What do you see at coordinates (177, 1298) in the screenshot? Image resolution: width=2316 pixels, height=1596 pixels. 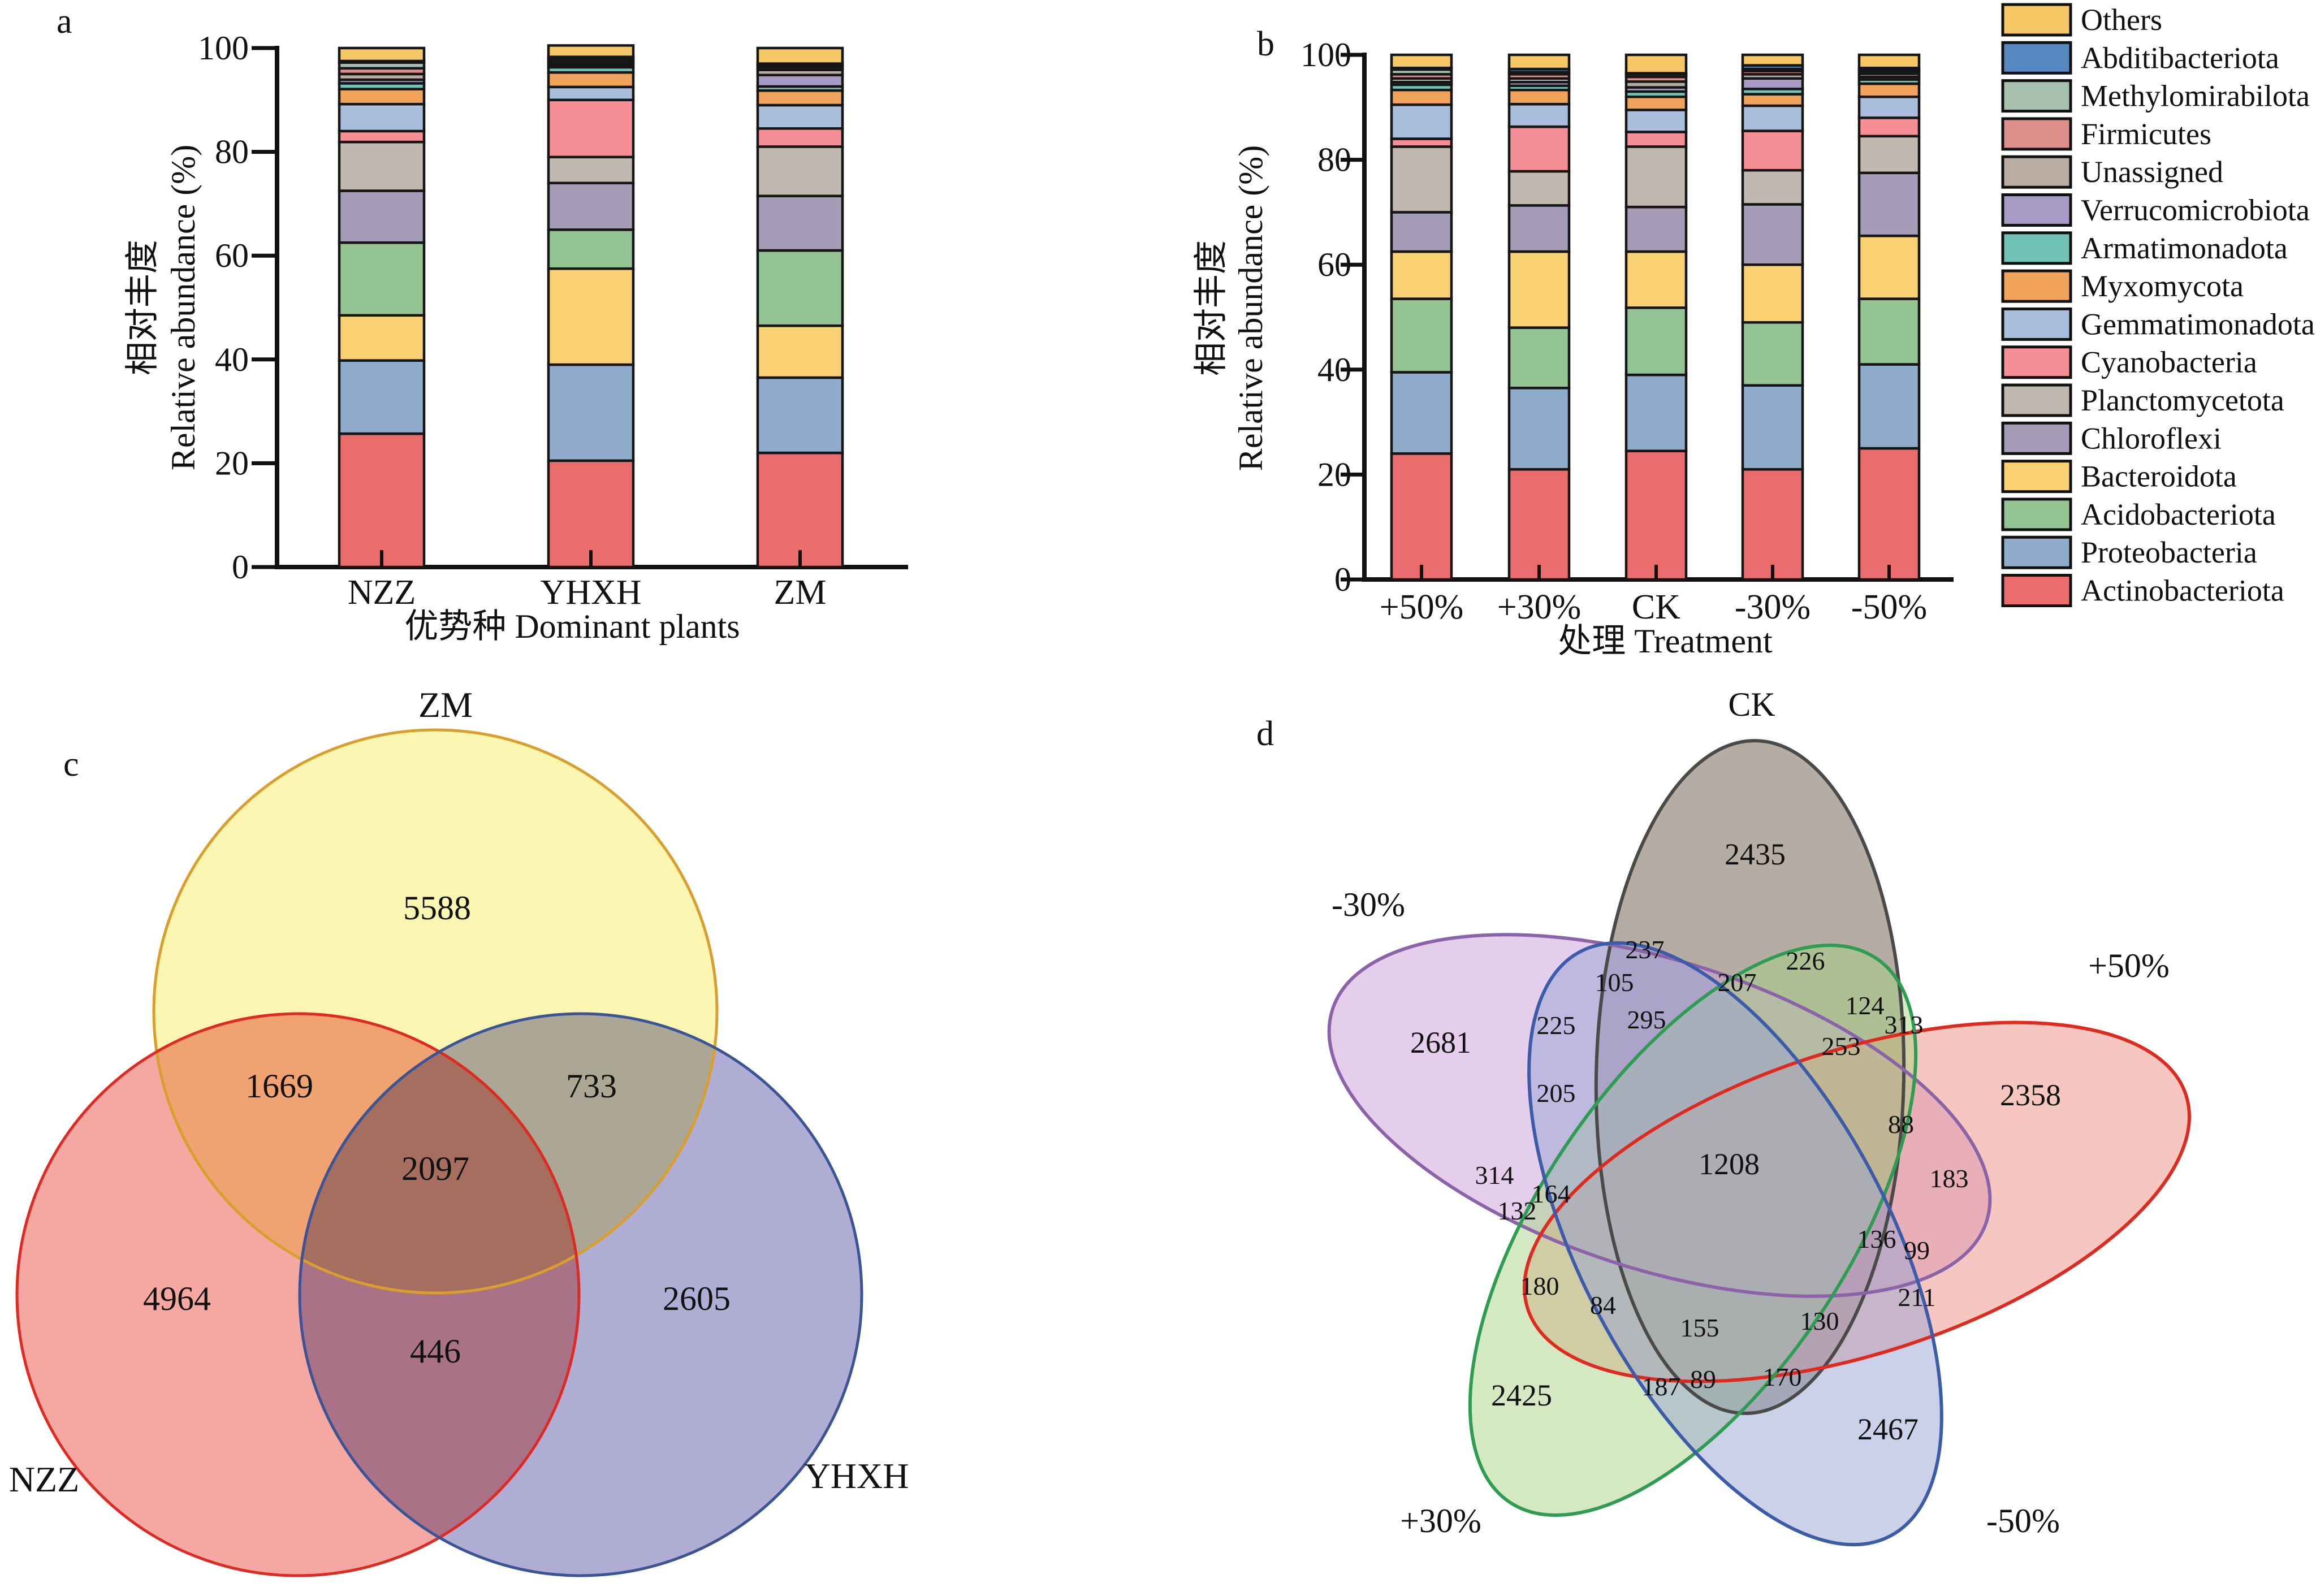 I see `venn-c-count-NZZ_only: 4964` at bounding box center [177, 1298].